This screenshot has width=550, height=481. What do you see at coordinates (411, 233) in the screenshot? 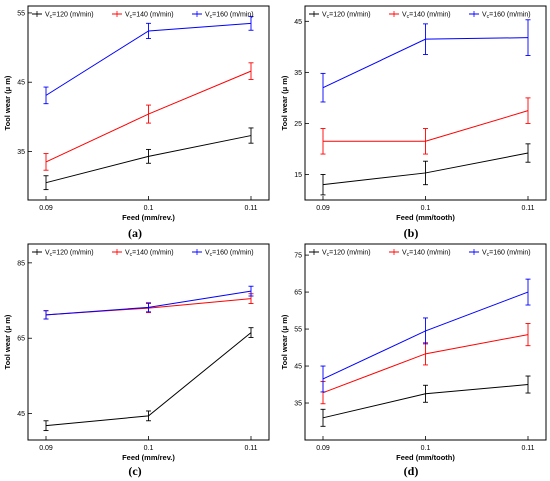
I see `panel-label: (b)` at bounding box center [411, 233].